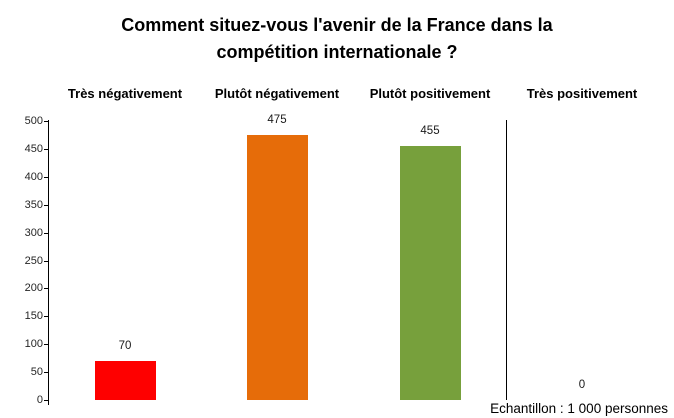 The width and height of the screenshot is (674, 418). What do you see at coordinates (33, 149) in the screenshot?
I see `y-axis-label-450: 450` at bounding box center [33, 149].